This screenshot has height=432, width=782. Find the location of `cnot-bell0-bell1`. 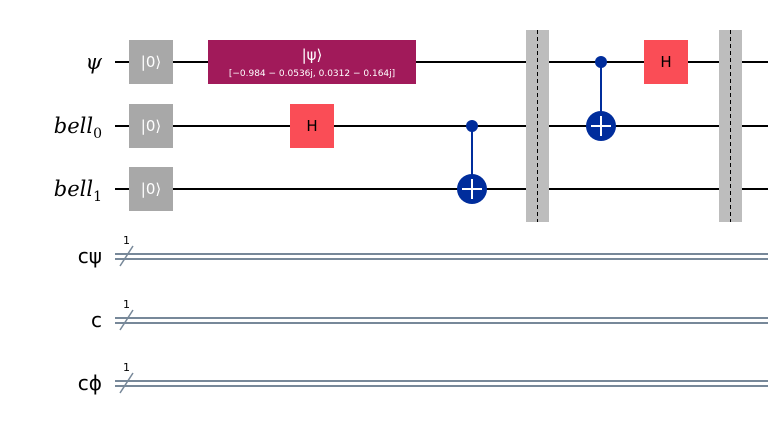

cnot-bell0-bell1 is located at coordinates (472, 162).